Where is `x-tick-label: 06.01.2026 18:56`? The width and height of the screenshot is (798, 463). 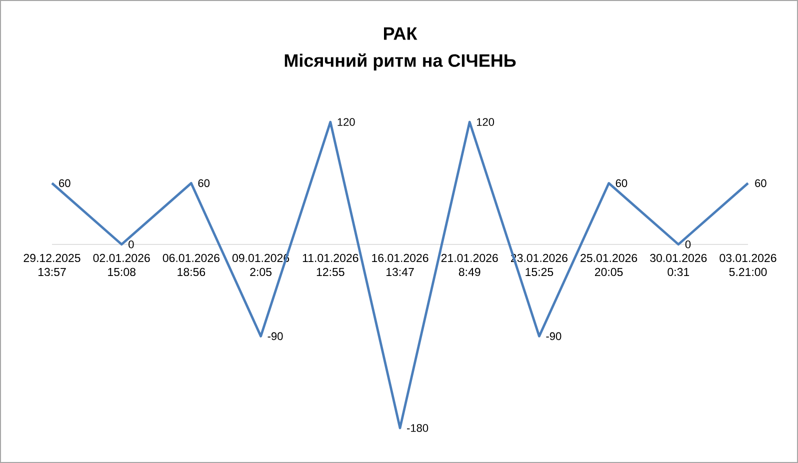
x-tick-label: 06.01.2026 18:56 is located at coordinates (191, 265).